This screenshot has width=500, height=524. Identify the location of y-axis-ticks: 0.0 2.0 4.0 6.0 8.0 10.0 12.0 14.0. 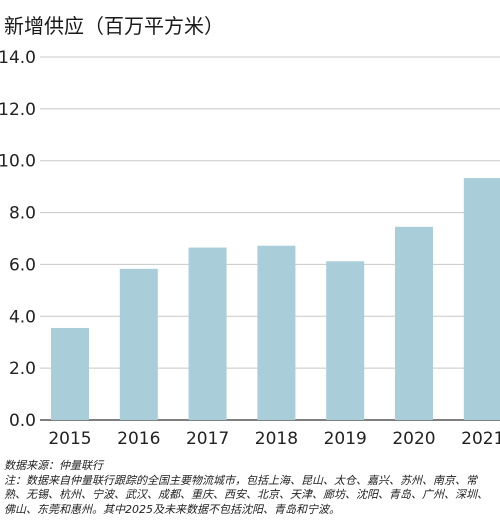
(18, 239).